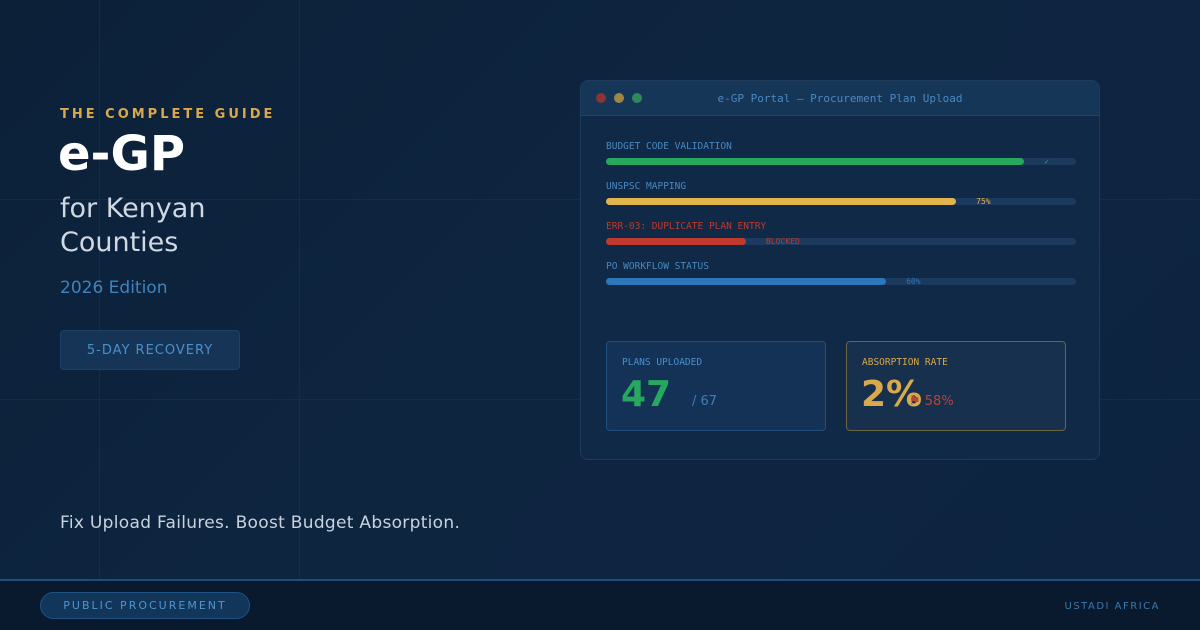  What do you see at coordinates (145, 605) in the screenshot?
I see `category-tag: PUBLIC PROCUREMENT` at bounding box center [145, 605].